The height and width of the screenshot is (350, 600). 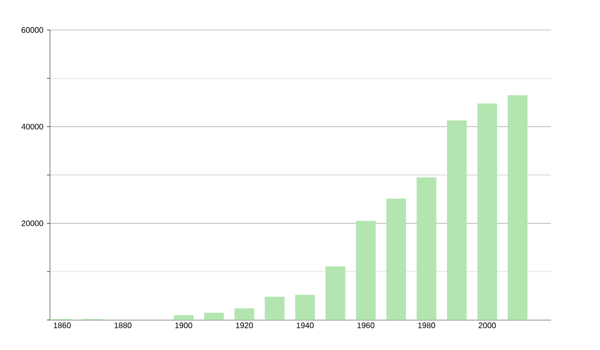 I want to click on y-tick-label: 40000, so click(x=32, y=127).